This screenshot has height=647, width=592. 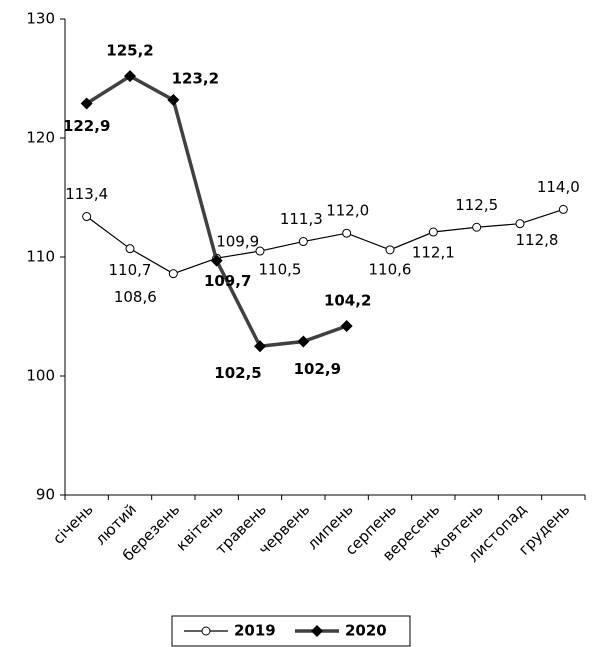 I want to click on data-label: 102,5, so click(x=237, y=373).